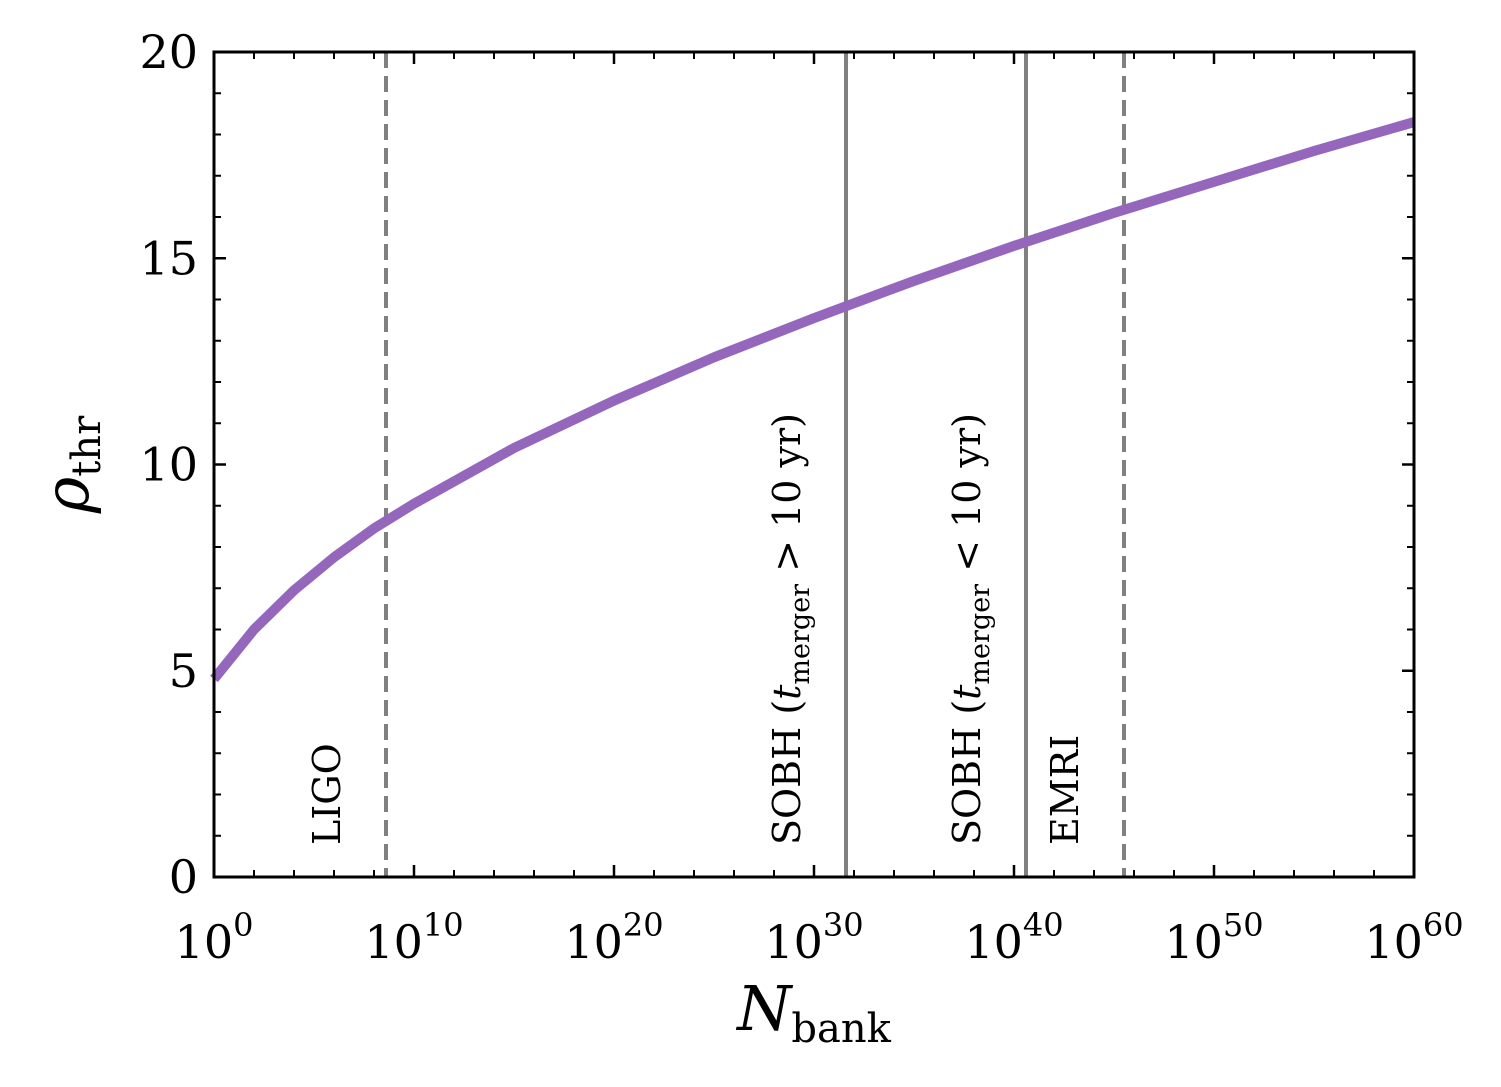  I want to click on x-tick-label: 100, so click(214, 937).